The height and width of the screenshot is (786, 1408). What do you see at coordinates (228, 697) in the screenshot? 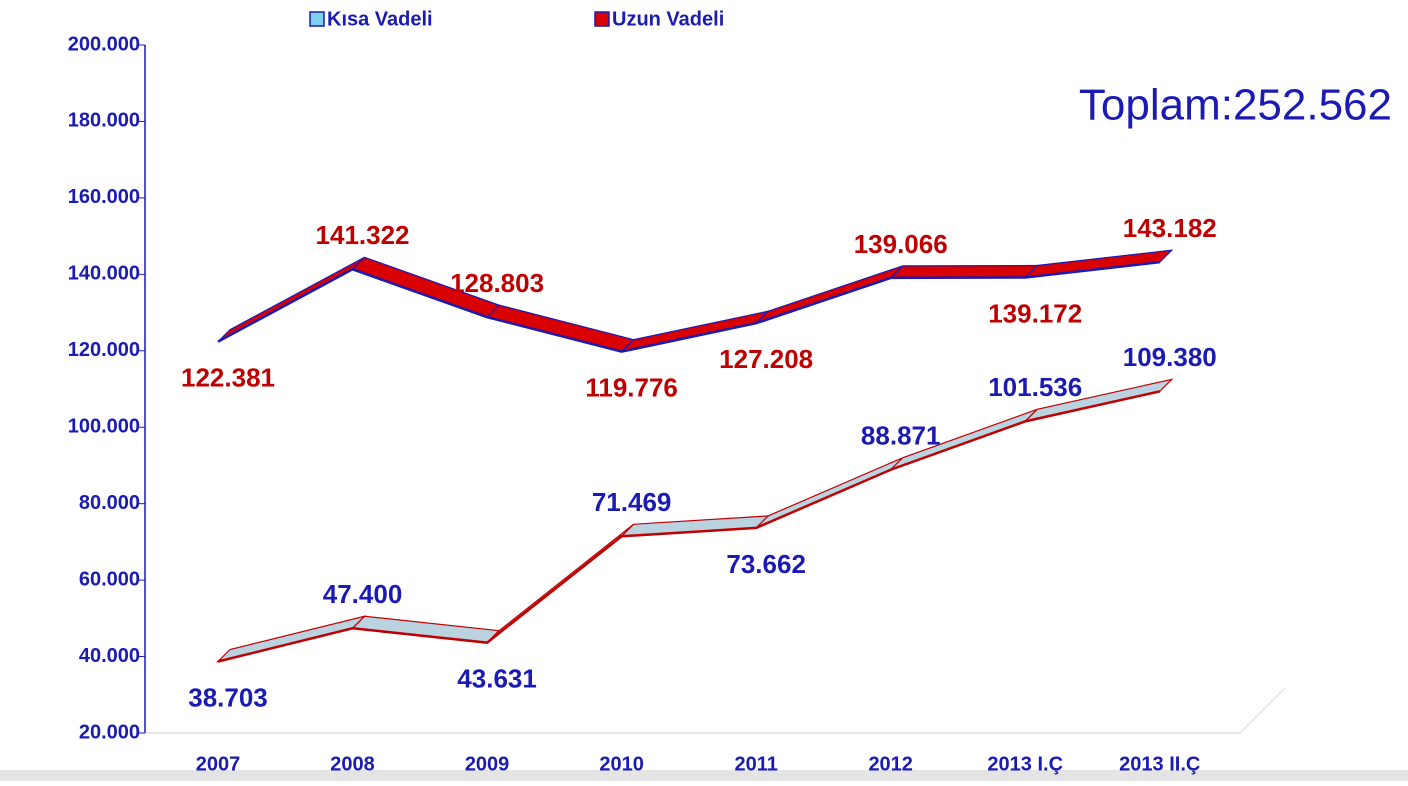
I see `data-label: 38.703` at bounding box center [228, 697].